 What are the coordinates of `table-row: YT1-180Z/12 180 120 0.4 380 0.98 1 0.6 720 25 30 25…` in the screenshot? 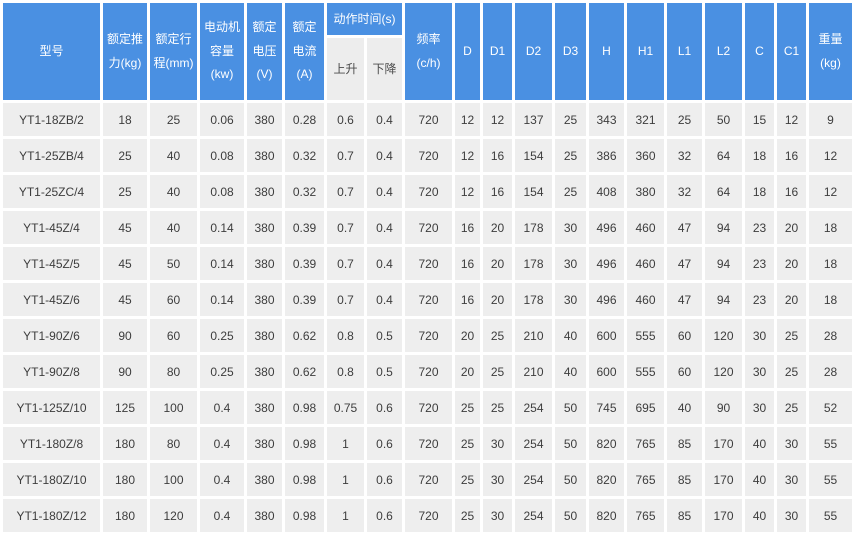 It's located at (427, 515).